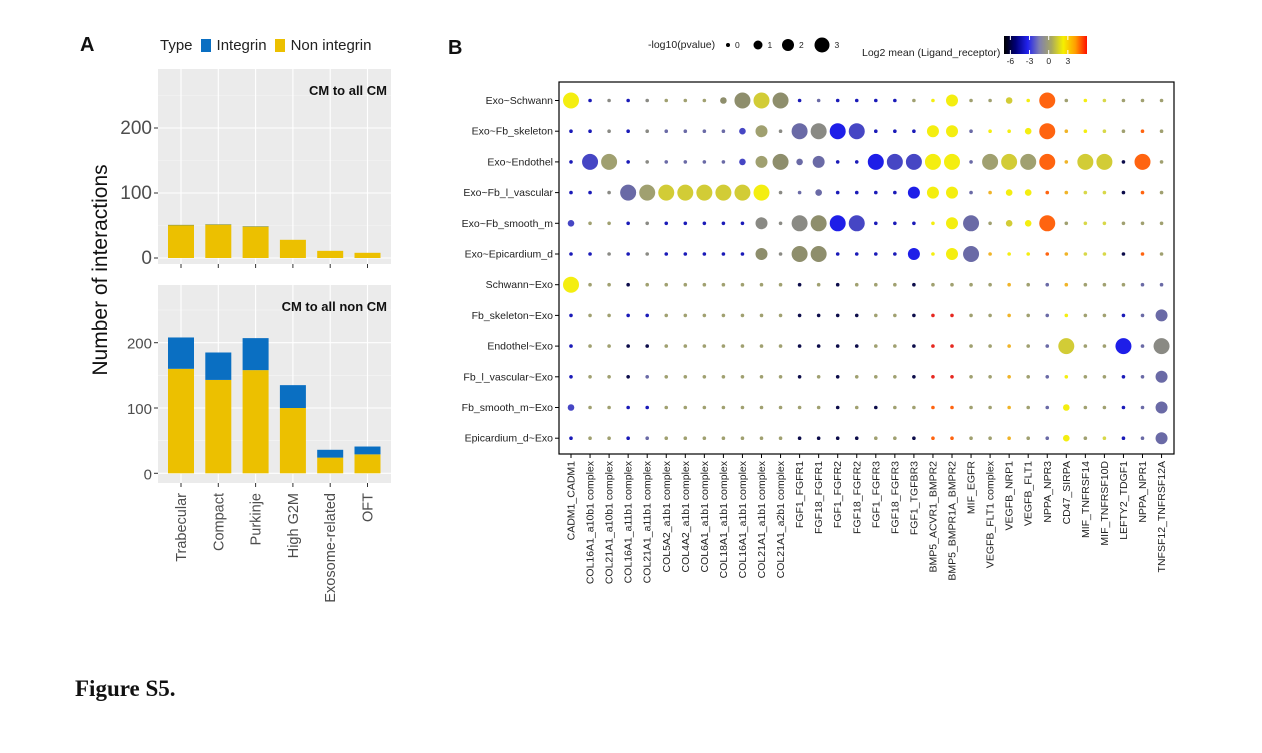 The width and height of the screenshot is (1262, 753). I want to click on x-tick-label: Trabecular, so click(182, 527).